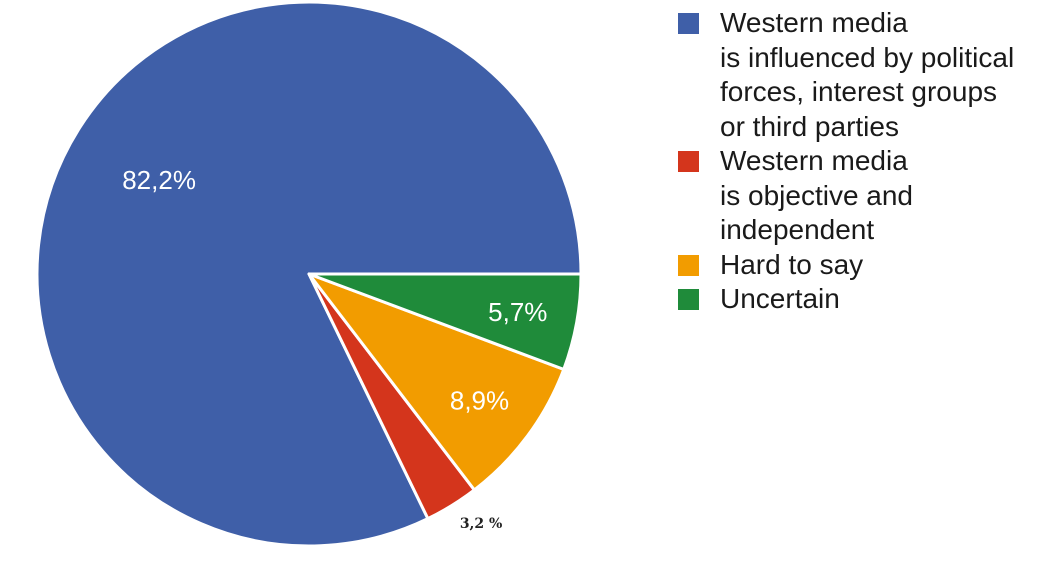 This screenshot has height=562, width=1061. I want to click on pie-slice-uncertain, so click(445, 321).